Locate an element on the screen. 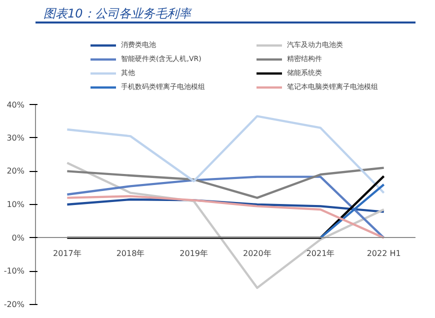  x-tick-label: 2020年 is located at coordinates (257, 253).